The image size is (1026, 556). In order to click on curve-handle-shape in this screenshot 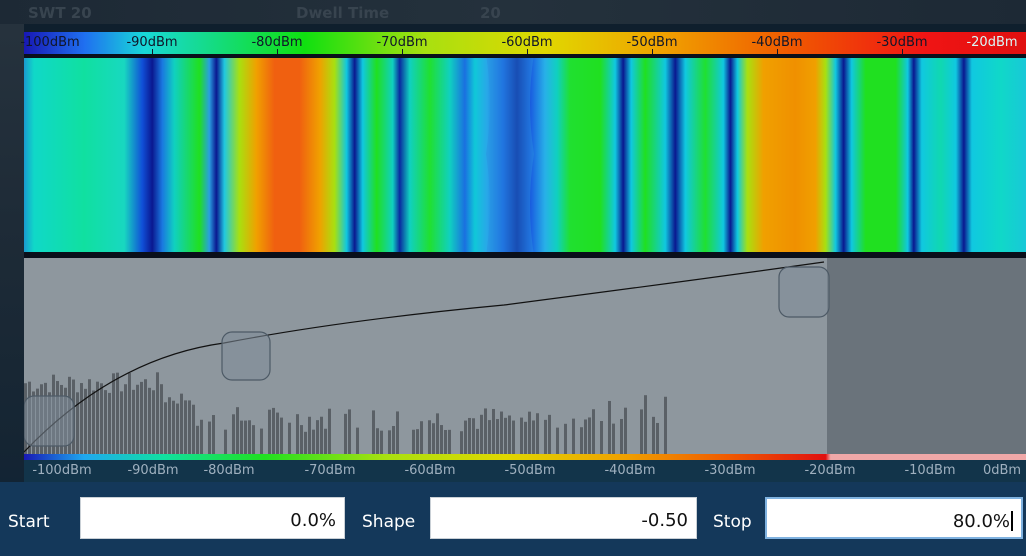, I will do `click(246, 356)`.